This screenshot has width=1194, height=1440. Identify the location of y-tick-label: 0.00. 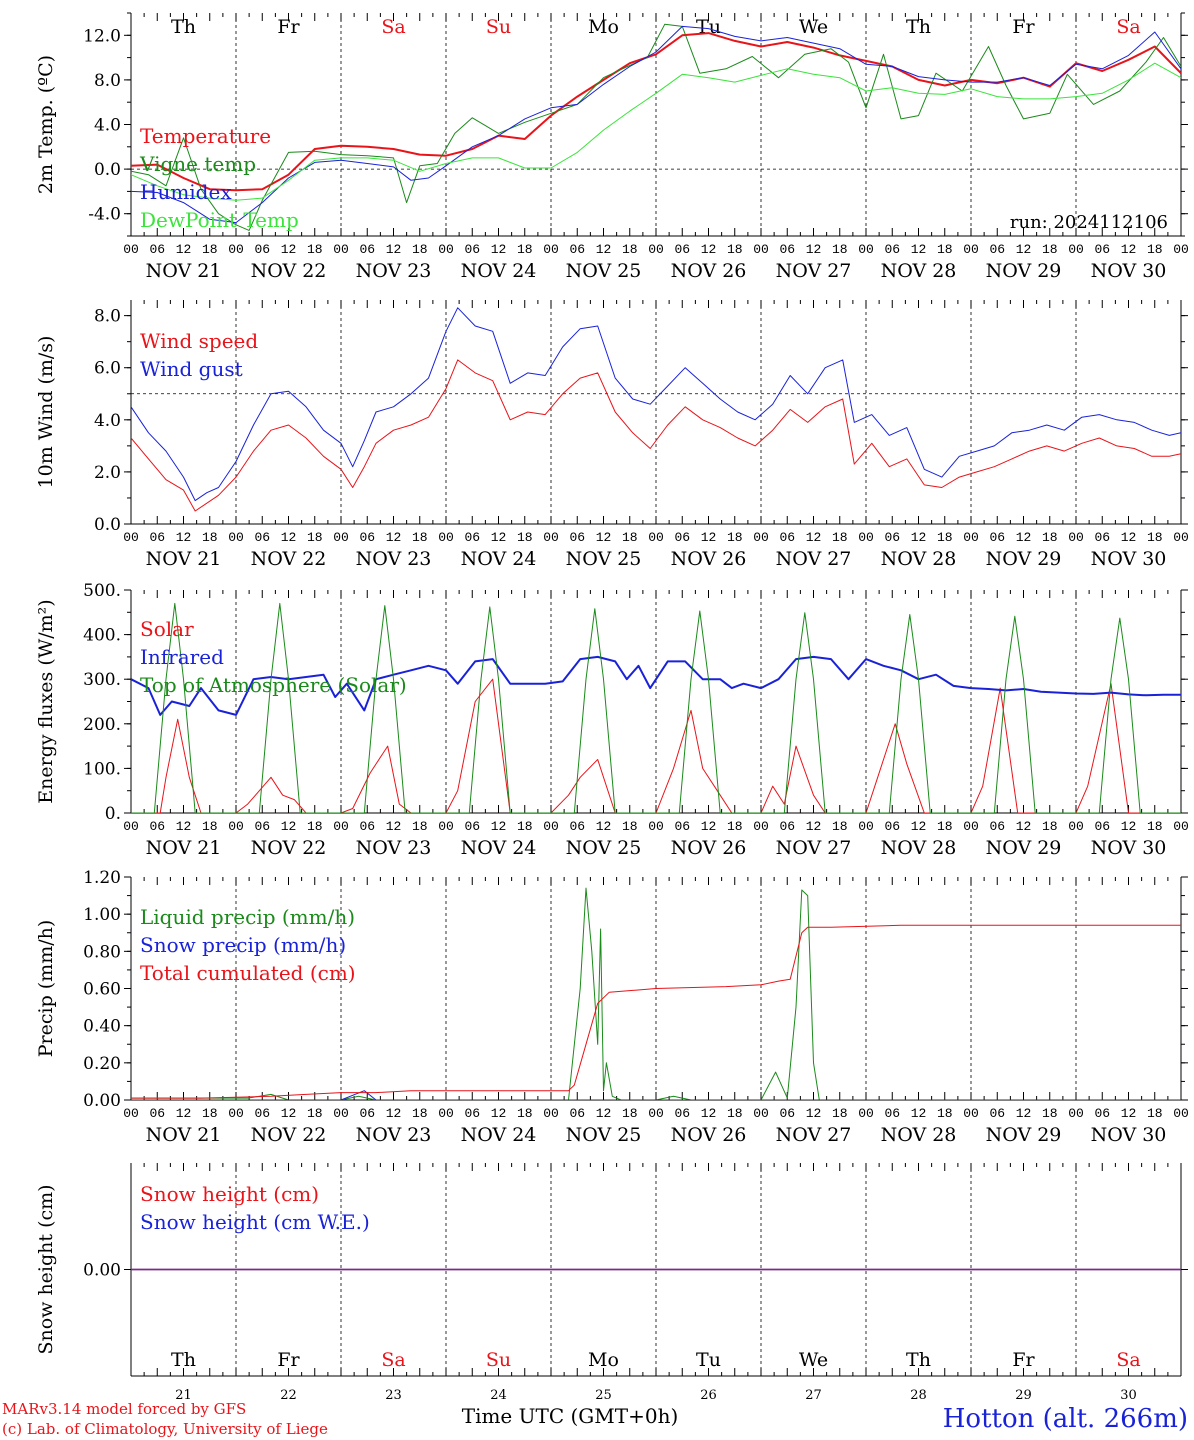
(102, 1271).